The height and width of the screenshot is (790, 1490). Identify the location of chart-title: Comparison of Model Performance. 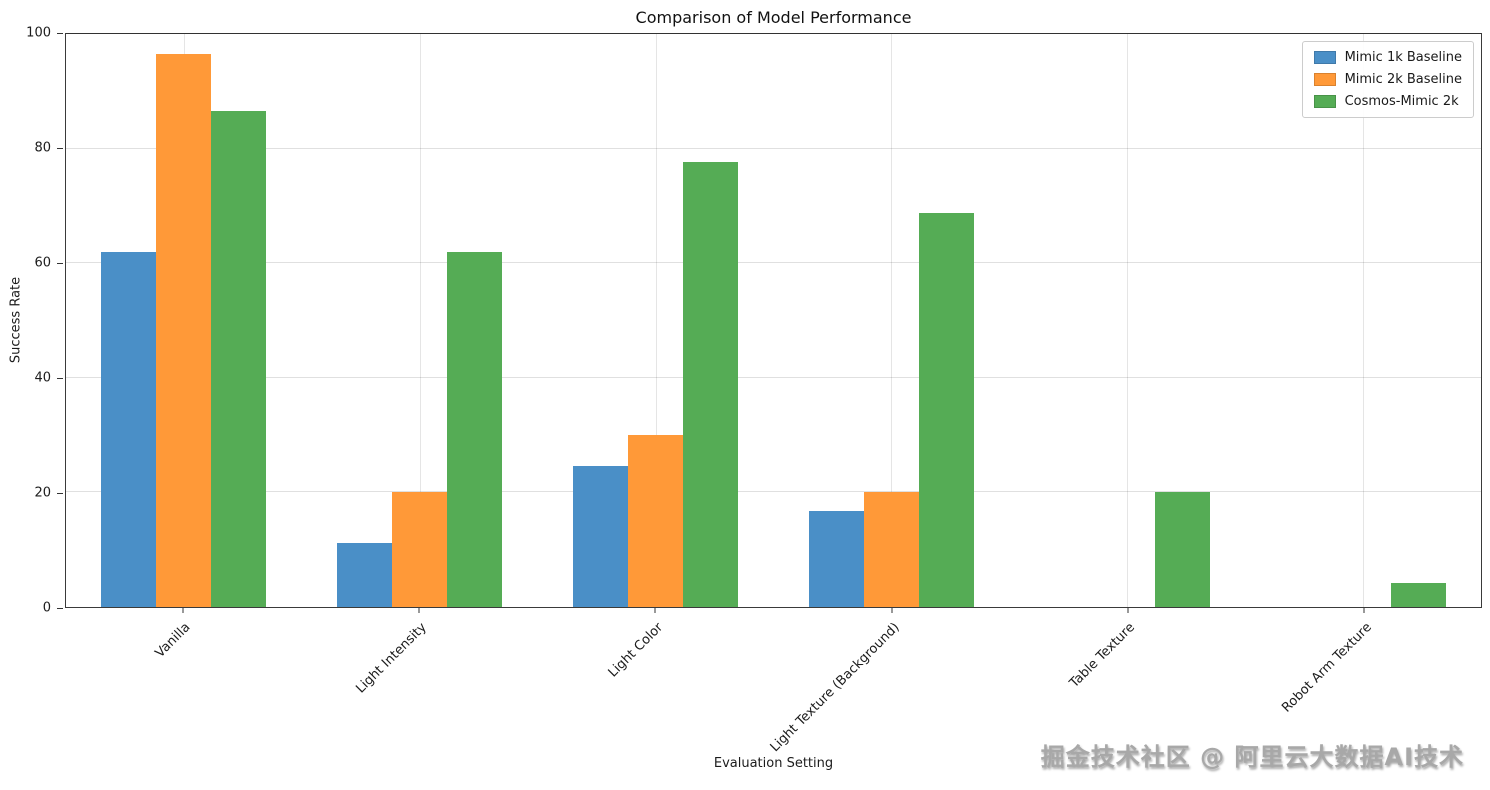
(773, 17).